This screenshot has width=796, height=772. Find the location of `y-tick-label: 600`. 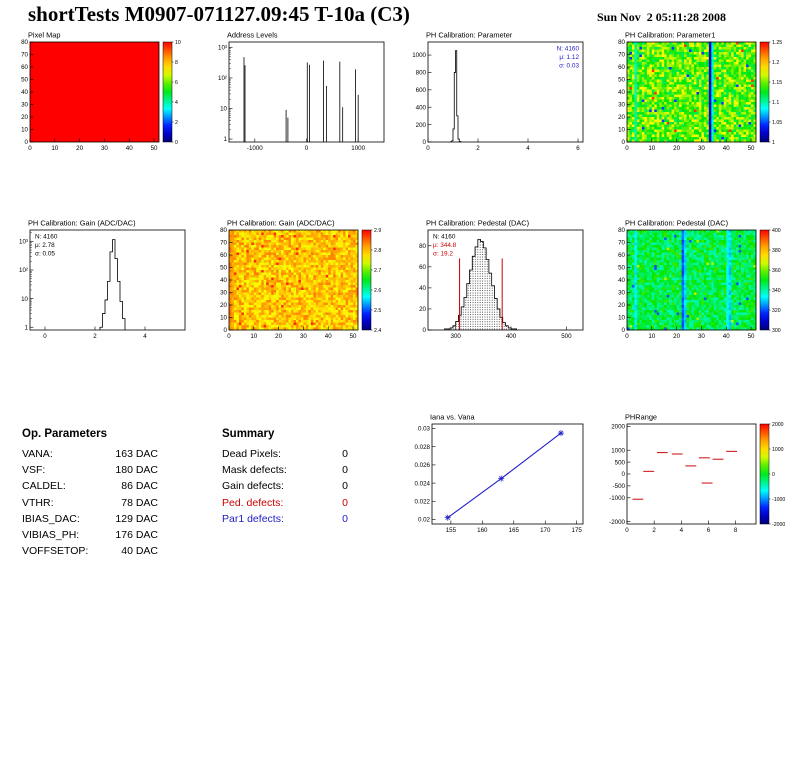

y-tick-label: 600 is located at coordinates (421, 90).